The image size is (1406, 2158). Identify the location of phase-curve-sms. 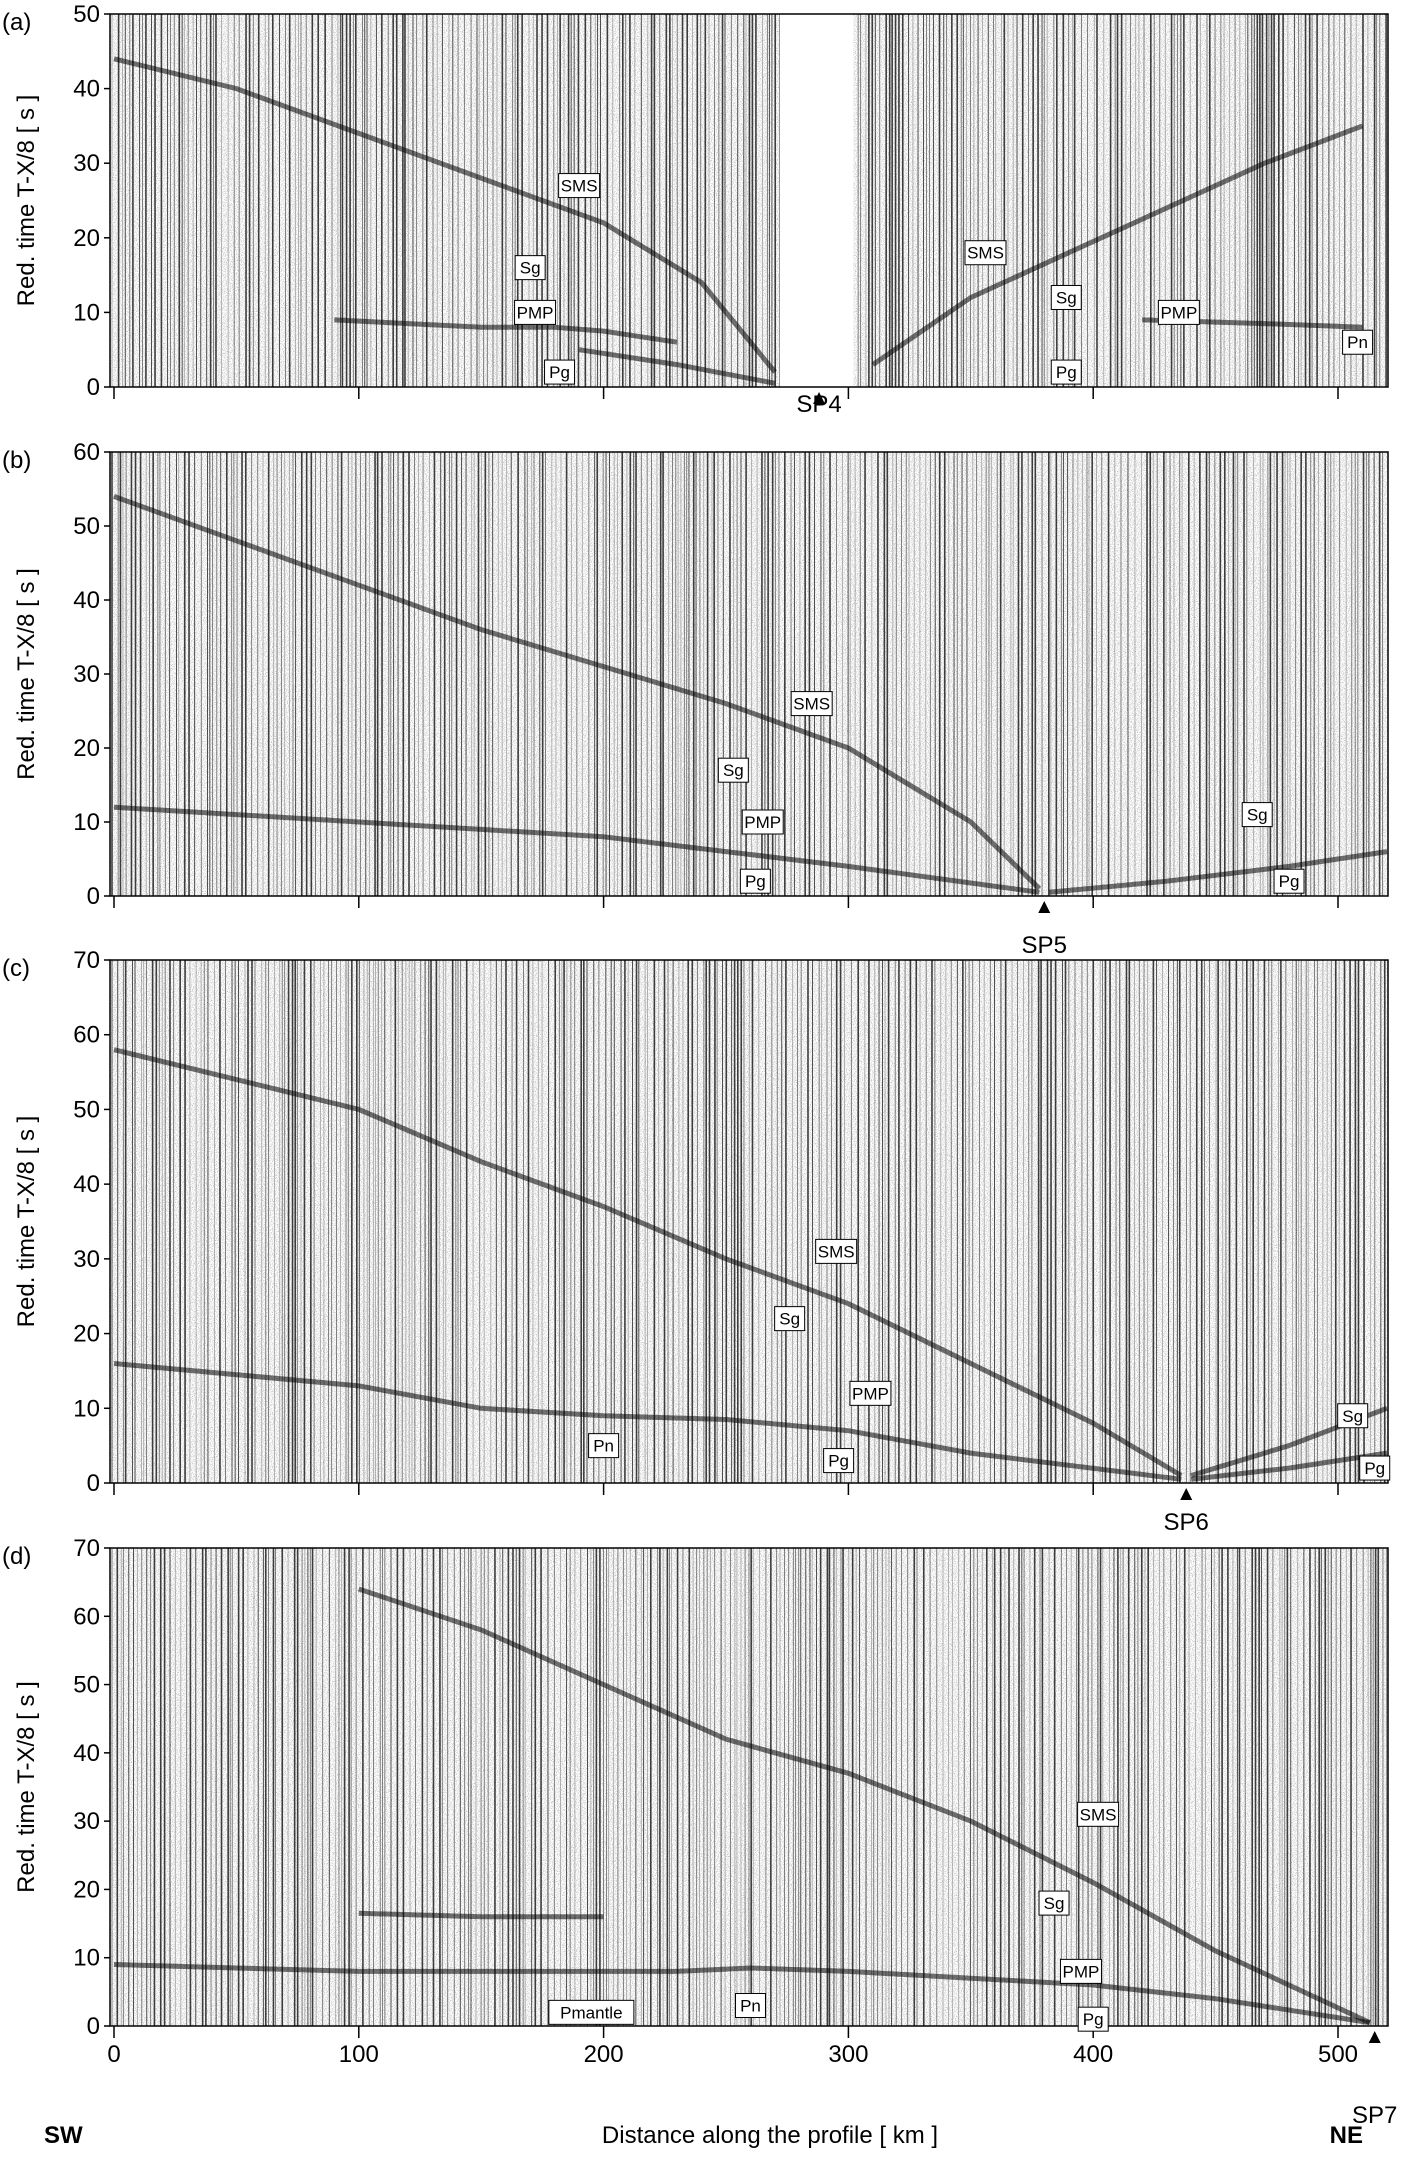
(577, 692).